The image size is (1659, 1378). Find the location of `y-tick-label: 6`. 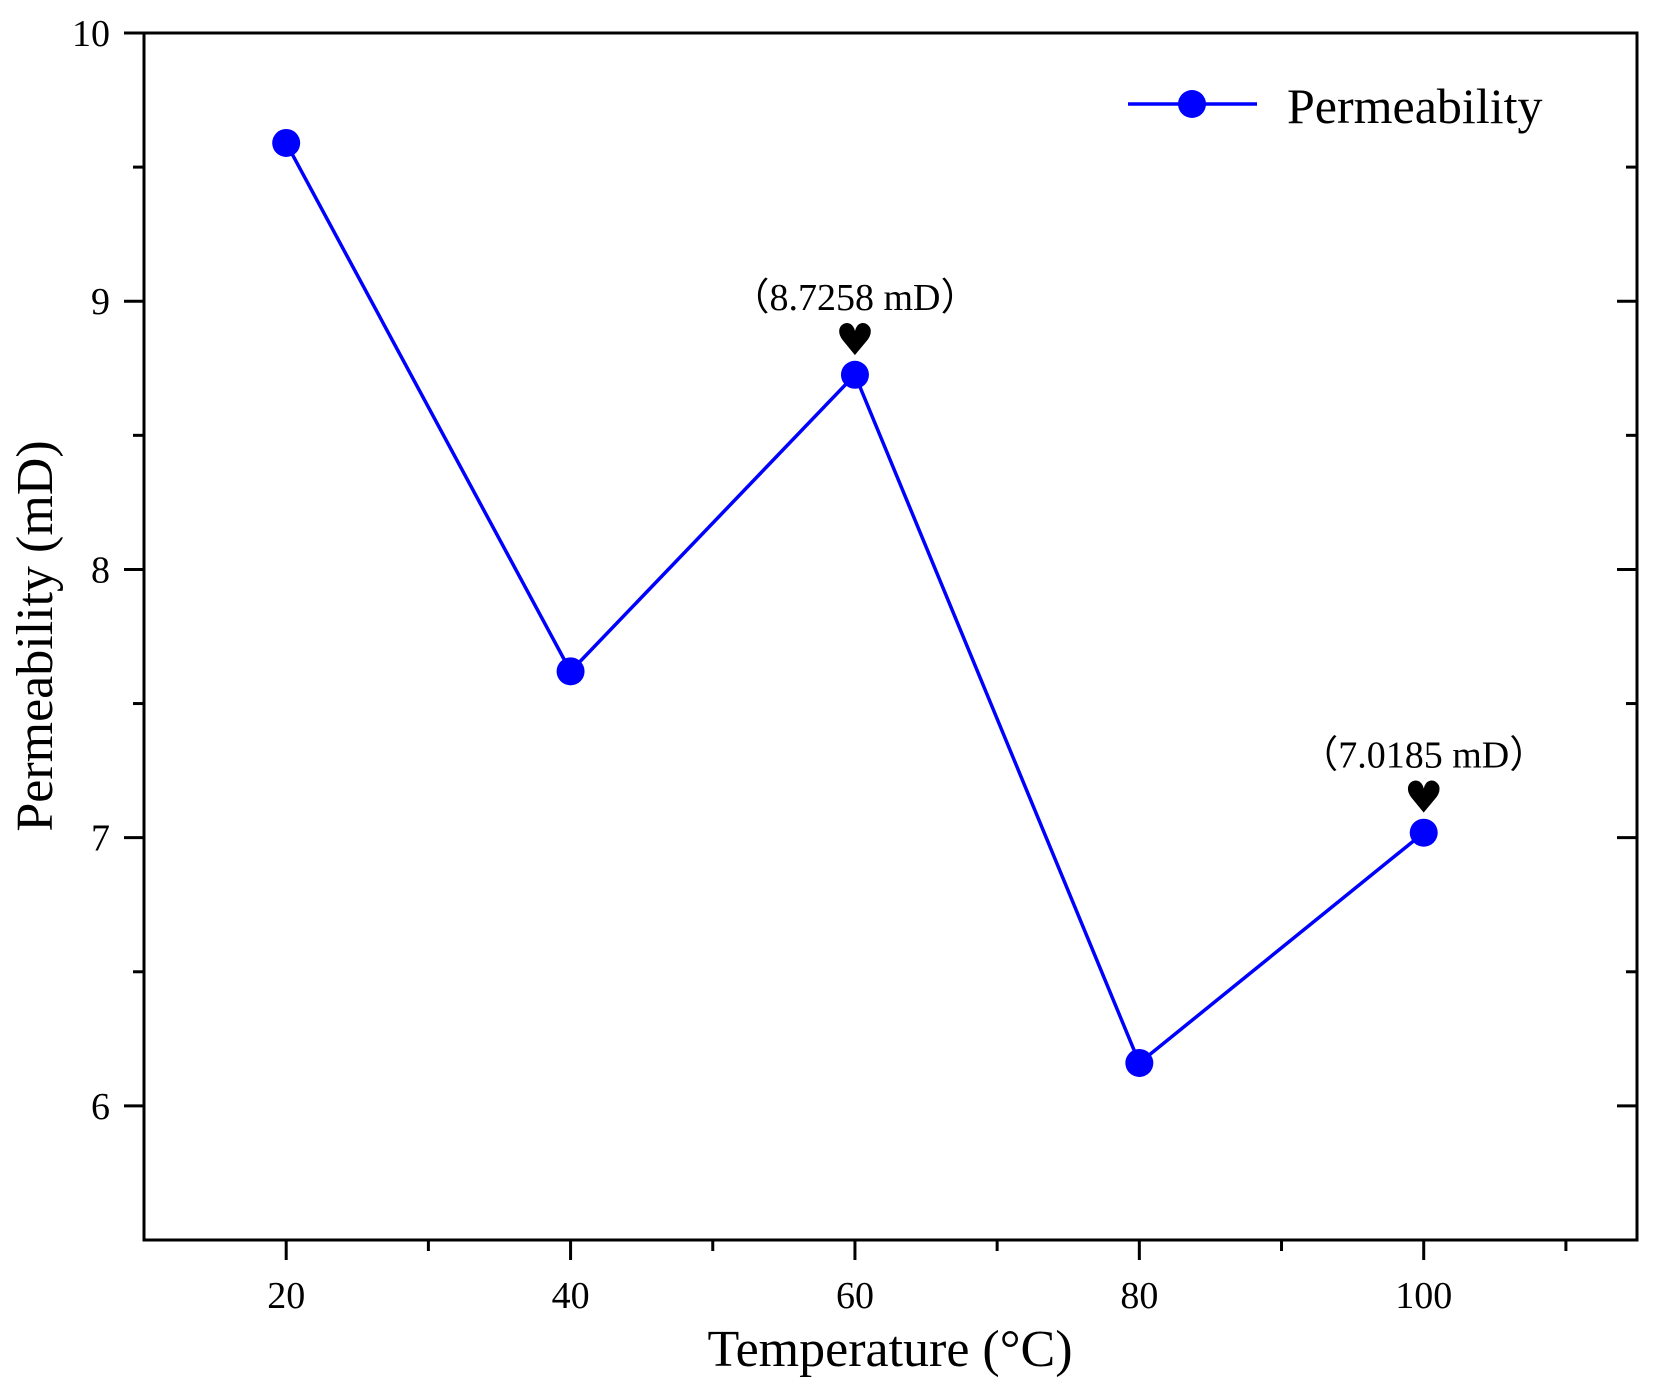

y-tick-label: 6 is located at coordinates (100, 1107).